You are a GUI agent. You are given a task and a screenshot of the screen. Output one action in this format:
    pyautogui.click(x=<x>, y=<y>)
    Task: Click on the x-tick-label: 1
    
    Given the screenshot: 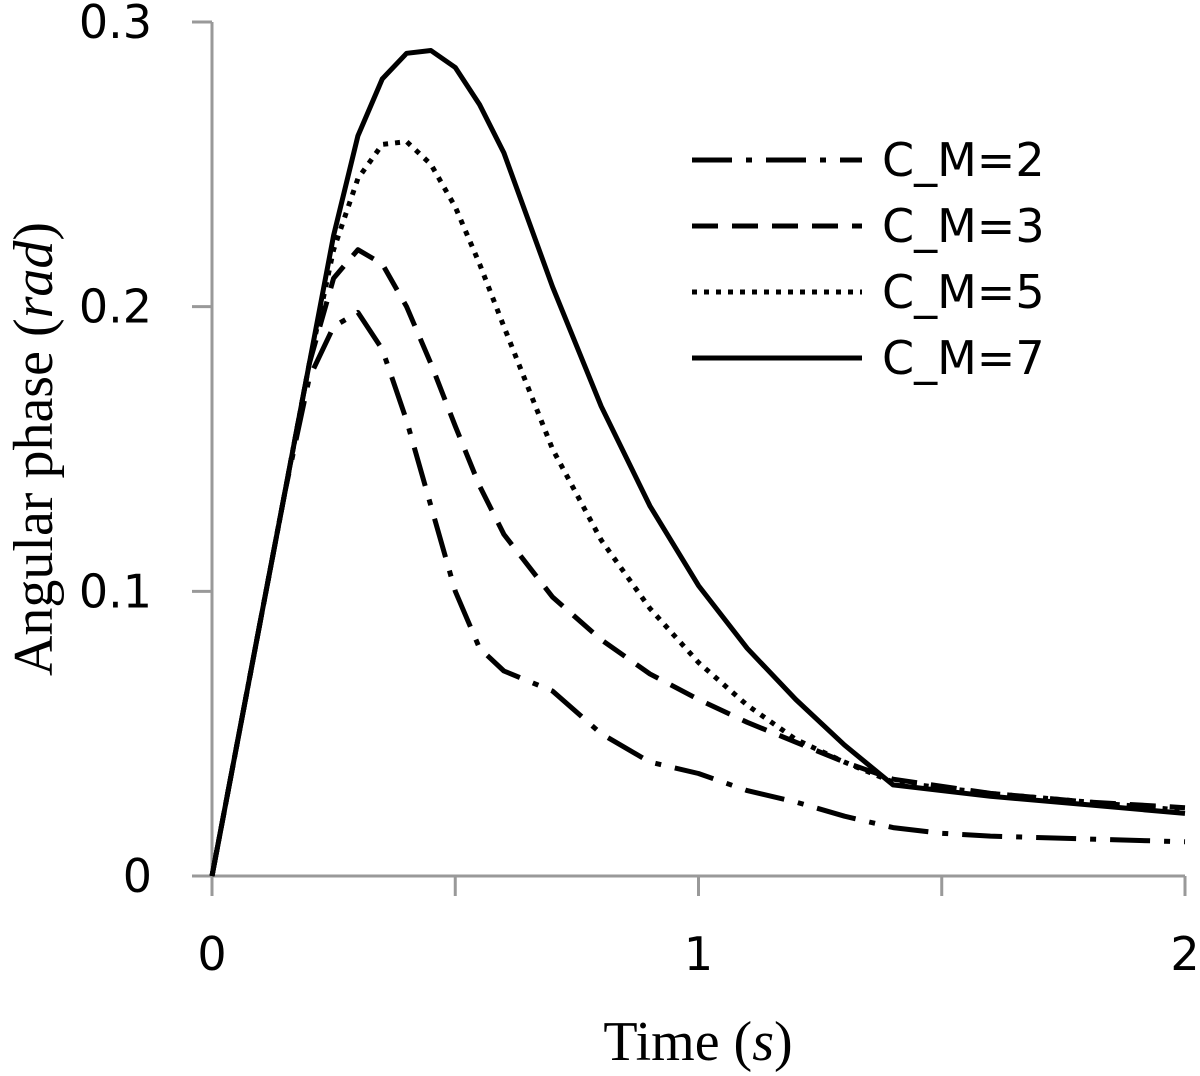 What is the action you would take?
    pyautogui.click(x=698, y=954)
    